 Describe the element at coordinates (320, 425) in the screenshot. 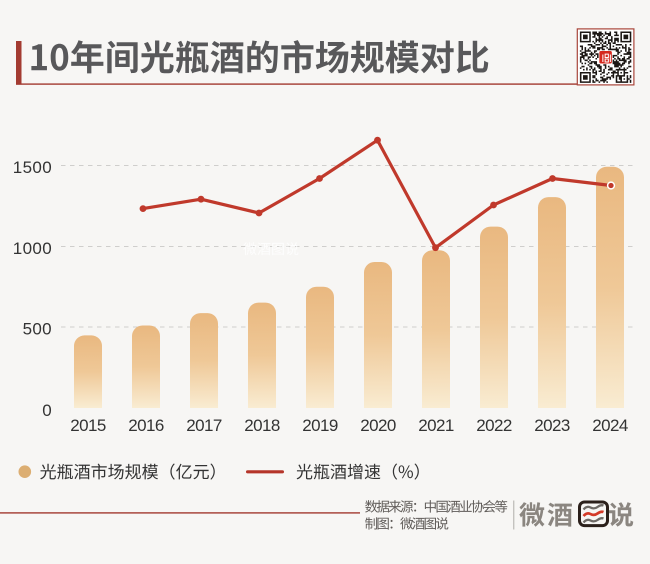

I see `svg-text: 2019` at that location.